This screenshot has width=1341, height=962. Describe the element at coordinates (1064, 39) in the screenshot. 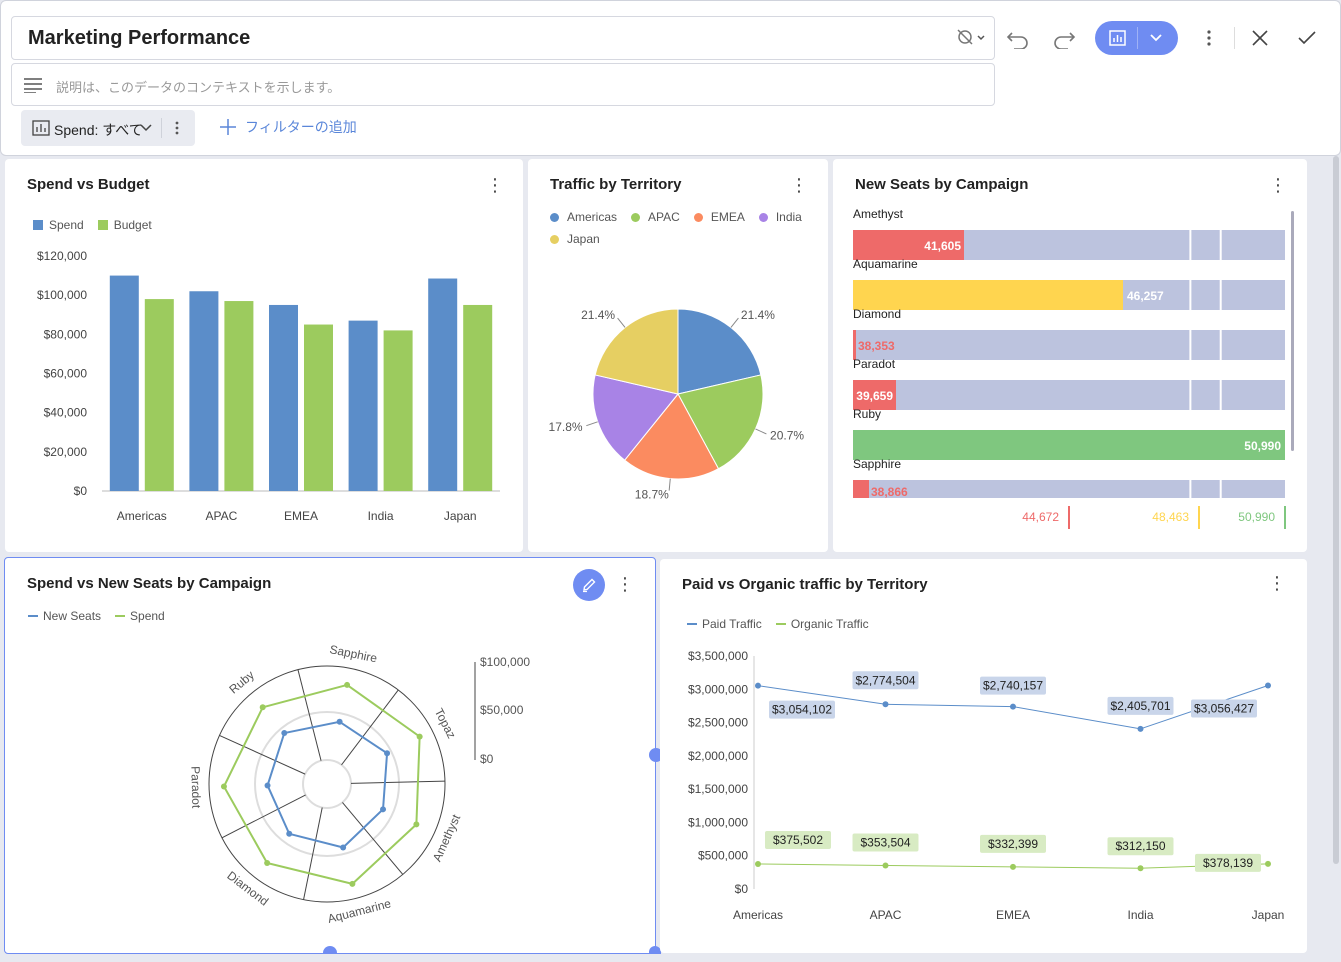

I see `redo-icon` at that location.